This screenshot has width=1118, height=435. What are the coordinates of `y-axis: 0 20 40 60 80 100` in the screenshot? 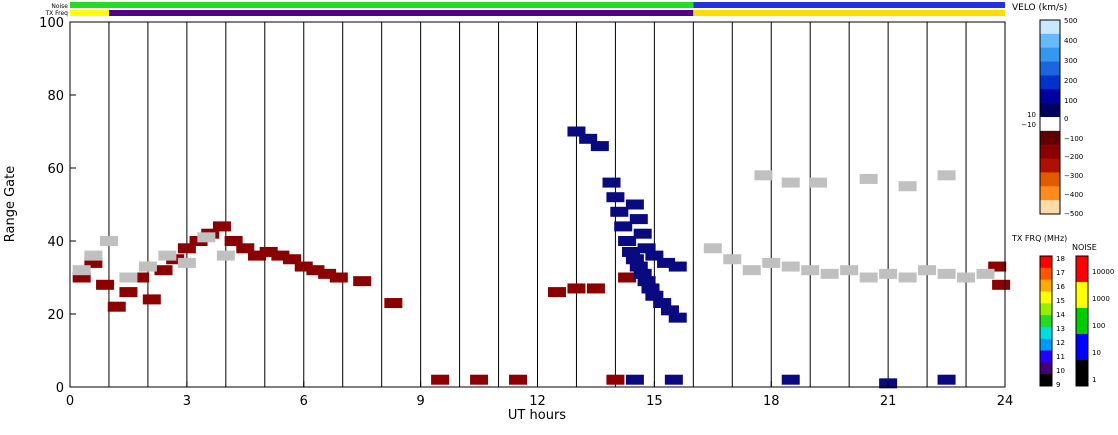 It's located at (57, 206).